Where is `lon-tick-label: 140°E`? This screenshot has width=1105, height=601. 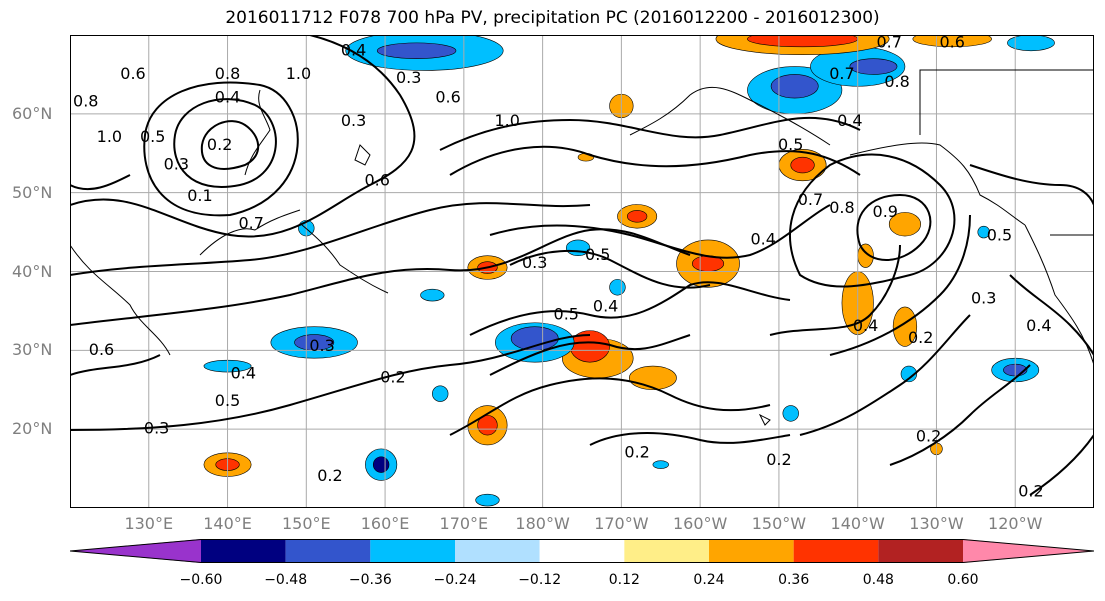
lon-tick-label: 140°E is located at coordinates (227, 523).